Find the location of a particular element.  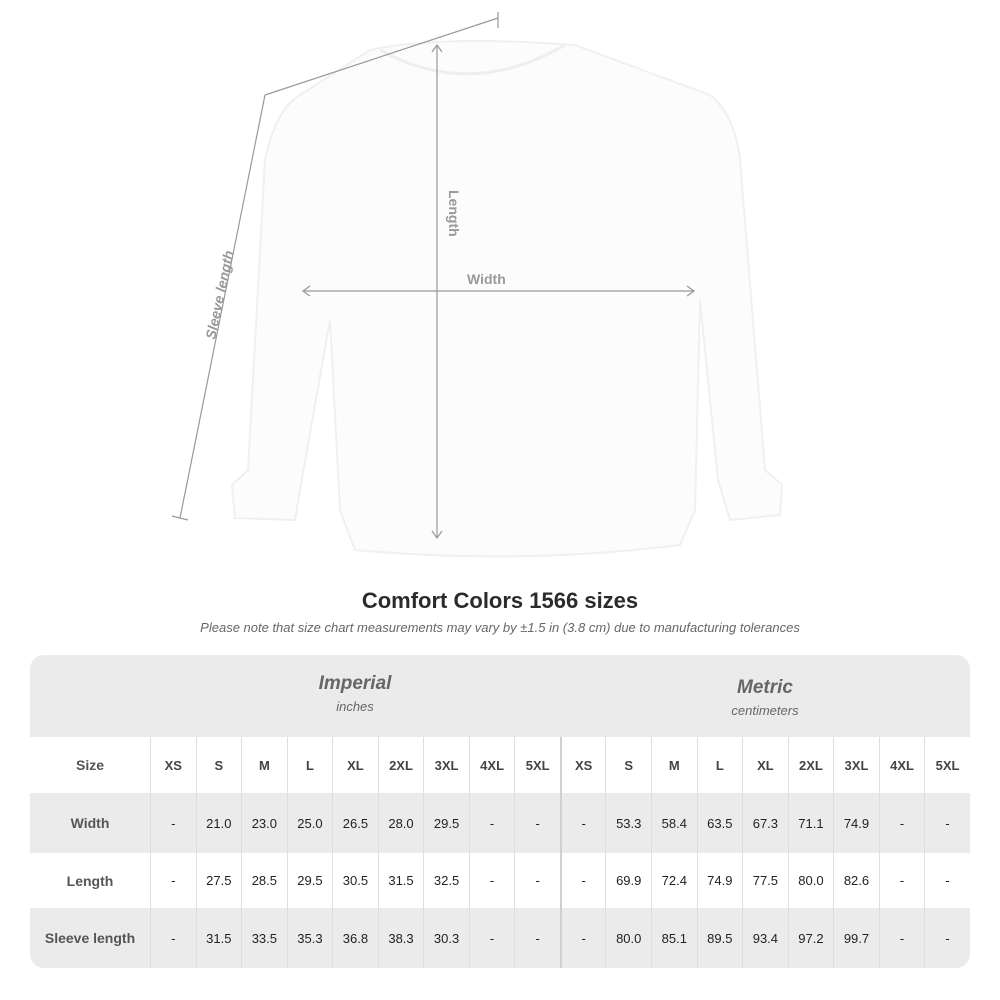

width-label: Width is located at coordinates (486, 279).